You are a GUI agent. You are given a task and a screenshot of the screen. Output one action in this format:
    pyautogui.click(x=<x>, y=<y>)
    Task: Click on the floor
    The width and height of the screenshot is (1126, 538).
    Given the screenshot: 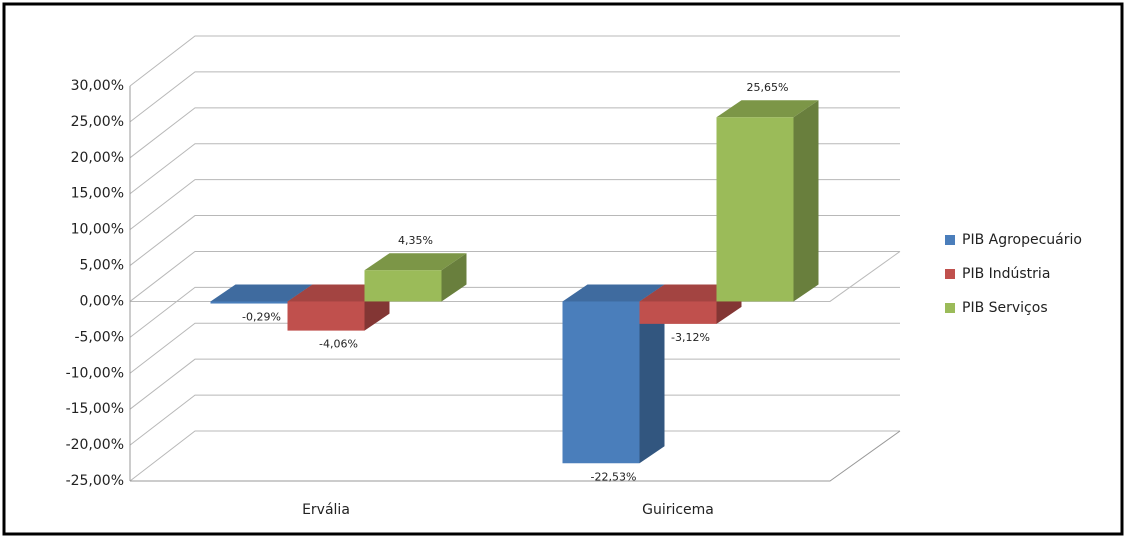 What is the action you would take?
    pyautogui.click(x=515, y=456)
    